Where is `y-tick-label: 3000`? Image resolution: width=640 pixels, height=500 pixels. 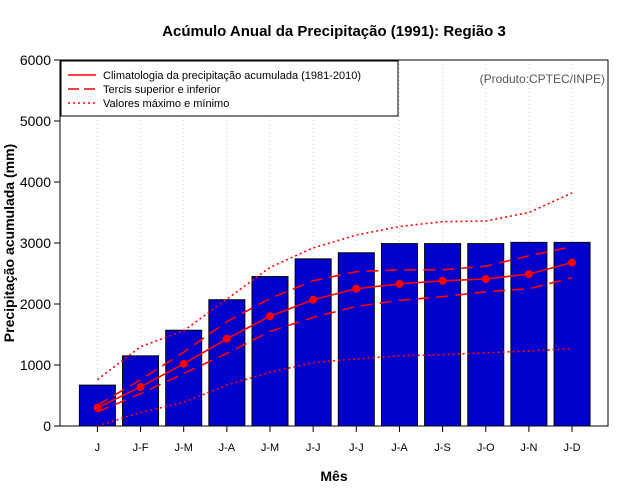
y-tick-label: 3000 is located at coordinates (35, 243).